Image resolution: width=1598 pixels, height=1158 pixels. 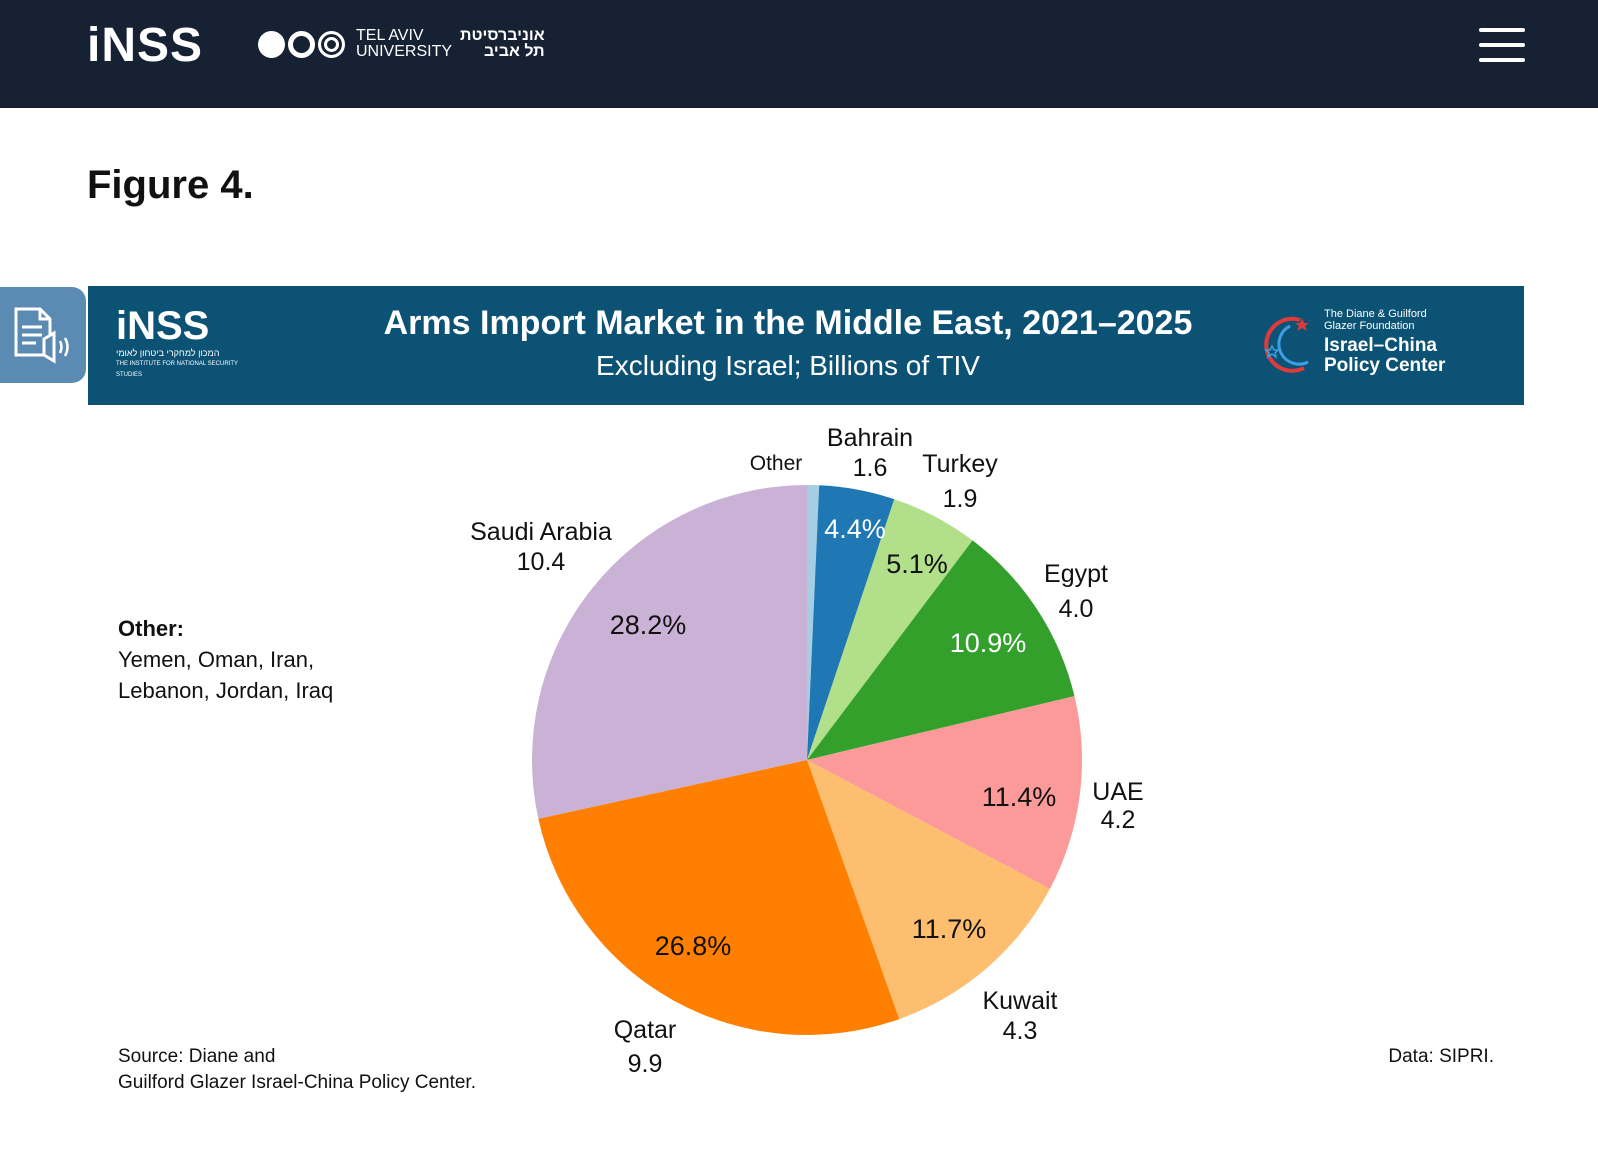 I want to click on pct-label-bahrain: 4.4%, so click(x=855, y=529).